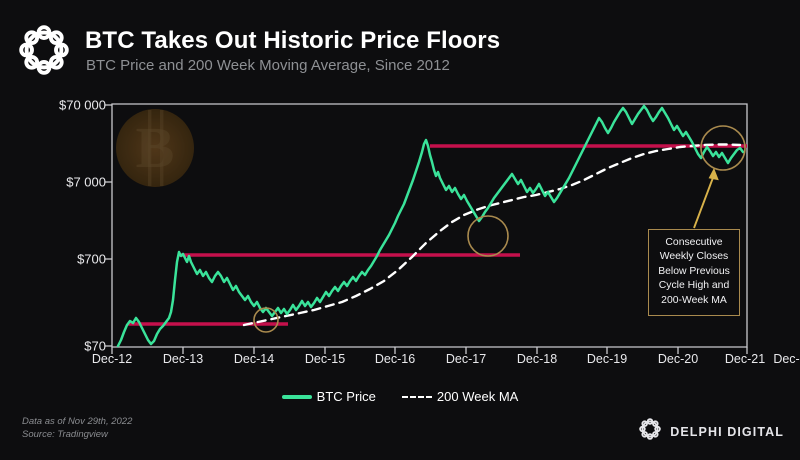 The image size is (800, 460). Describe the element at coordinates (293, 40) in the screenshot. I see `page-title: BTC Takes Out Historic Price Floors` at that location.